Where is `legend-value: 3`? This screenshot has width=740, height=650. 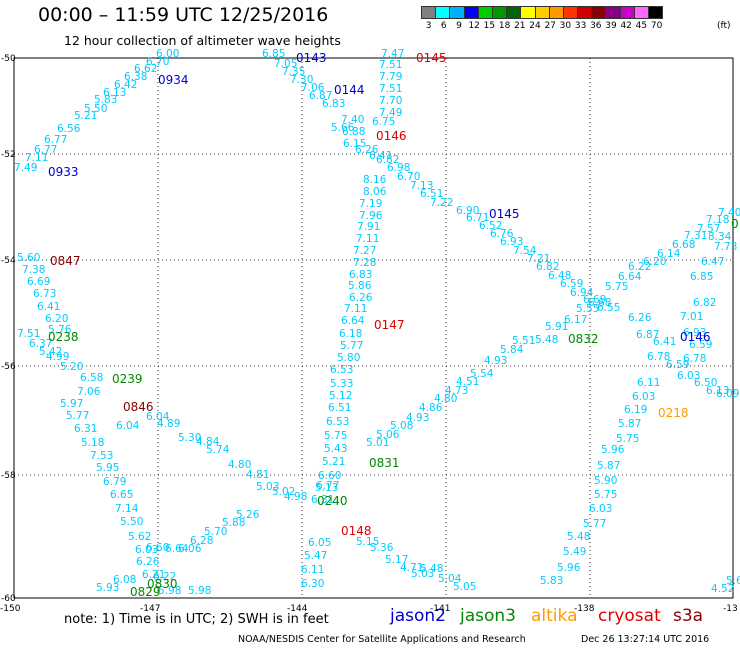
legend-value: 3 is located at coordinates (428, 26).